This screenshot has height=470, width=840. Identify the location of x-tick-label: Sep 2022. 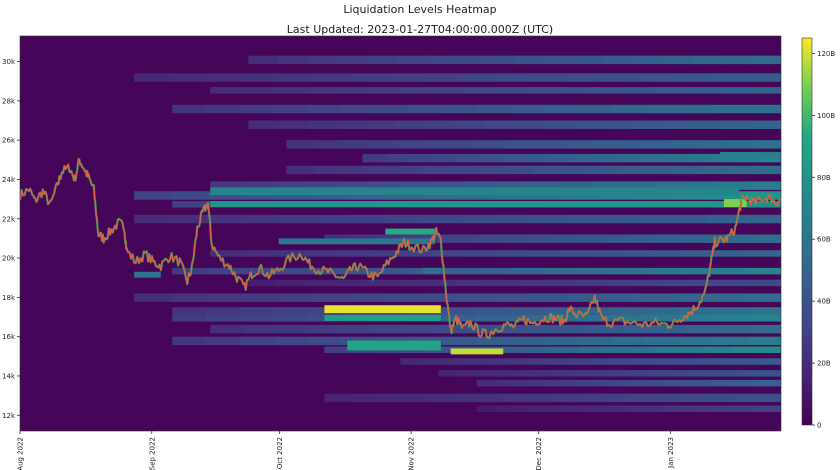
(152, 453).